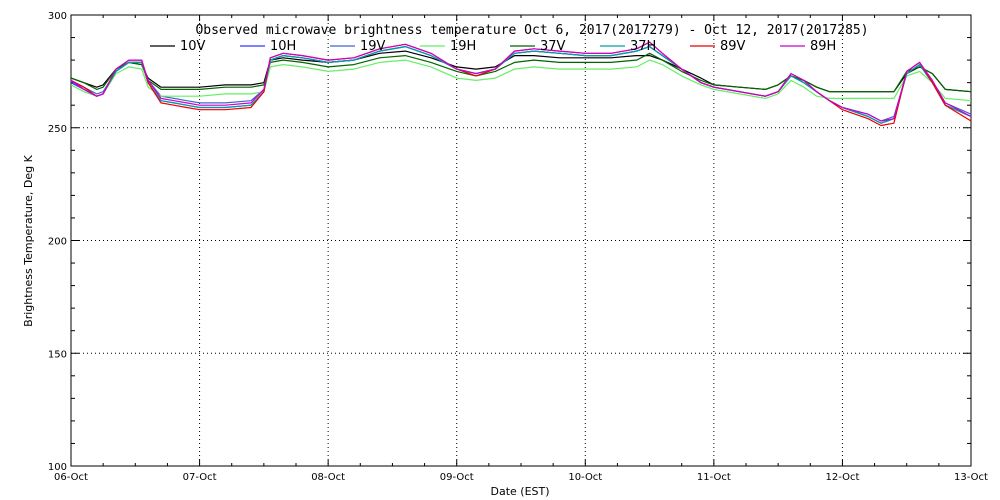 The image size is (1000, 500). Describe the element at coordinates (971, 477) in the screenshot. I see `x-tick-label: 13-Oct` at that location.